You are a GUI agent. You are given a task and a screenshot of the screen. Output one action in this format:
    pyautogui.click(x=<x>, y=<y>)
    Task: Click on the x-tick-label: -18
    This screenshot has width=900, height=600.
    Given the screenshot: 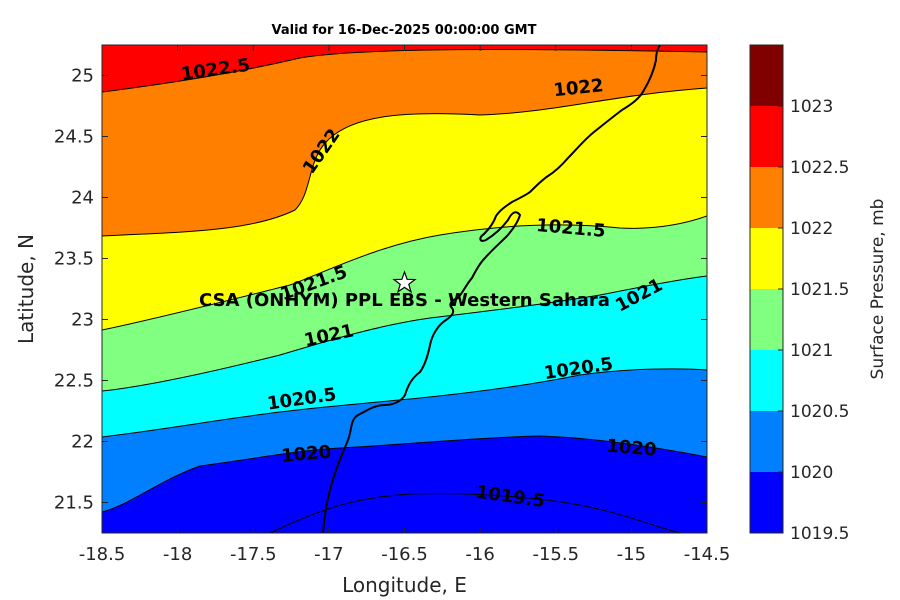 What is the action you would take?
    pyautogui.click(x=177, y=554)
    